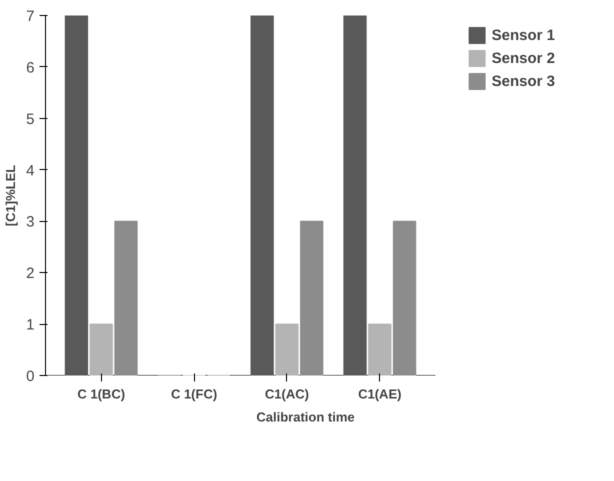 Image resolution: width=614 pixels, height=481 pixels. What do you see at coordinates (30, 67) in the screenshot?
I see `y-tick-label: 6` at bounding box center [30, 67].